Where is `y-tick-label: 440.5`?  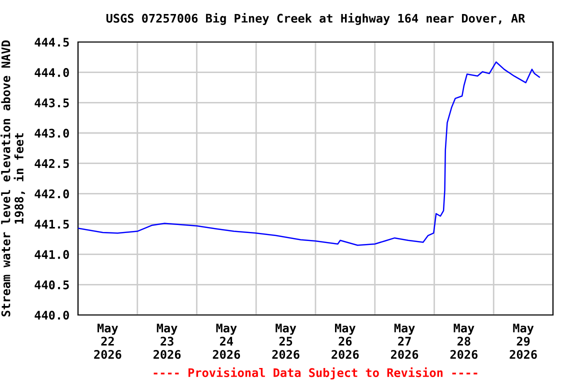 y-tick-label: 440.5 is located at coordinates (51, 285).